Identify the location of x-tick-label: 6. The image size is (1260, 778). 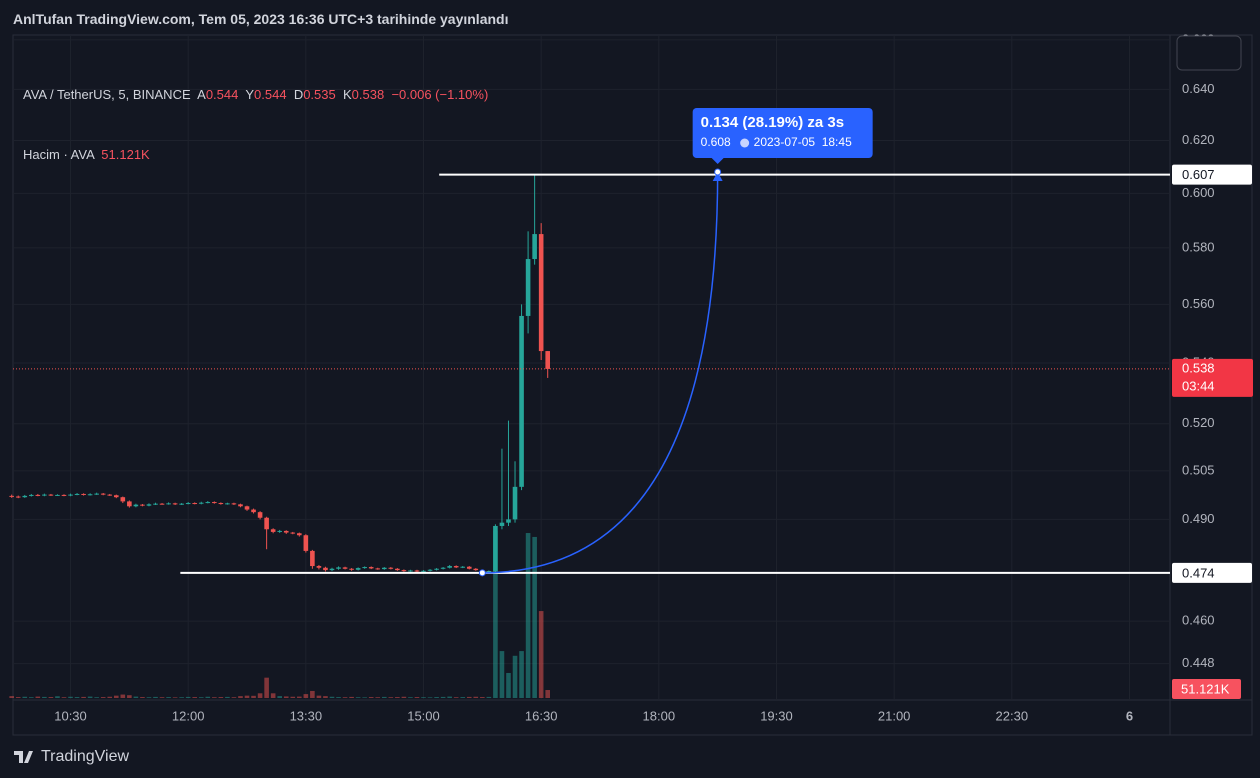
(1129, 715).